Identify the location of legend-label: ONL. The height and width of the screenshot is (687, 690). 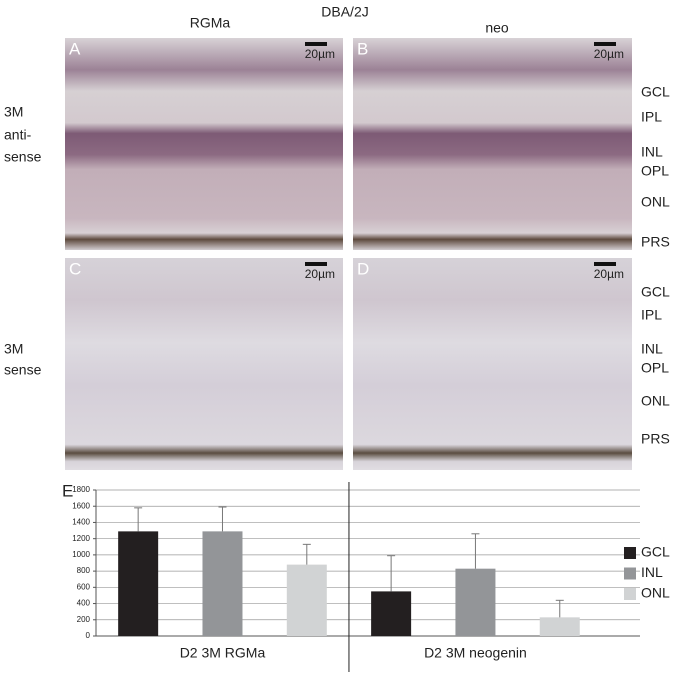
(655, 593).